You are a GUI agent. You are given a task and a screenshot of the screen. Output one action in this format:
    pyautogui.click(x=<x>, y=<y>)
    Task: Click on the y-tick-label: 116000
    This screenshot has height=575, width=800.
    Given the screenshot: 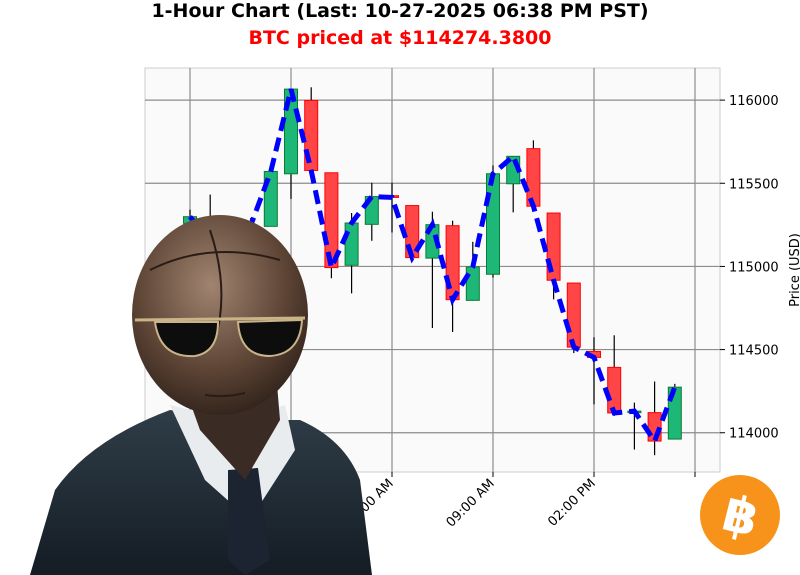 What is the action you would take?
    pyautogui.click(x=754, y=101)
    